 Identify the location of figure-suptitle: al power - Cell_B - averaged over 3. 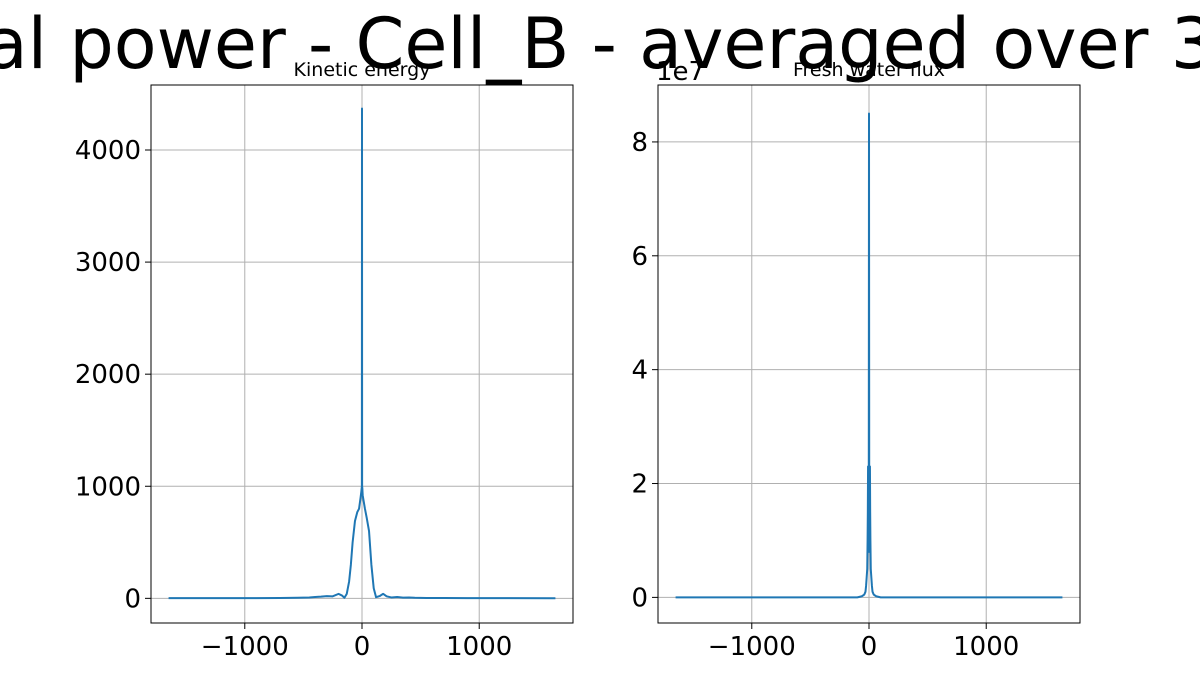
(600, 44).